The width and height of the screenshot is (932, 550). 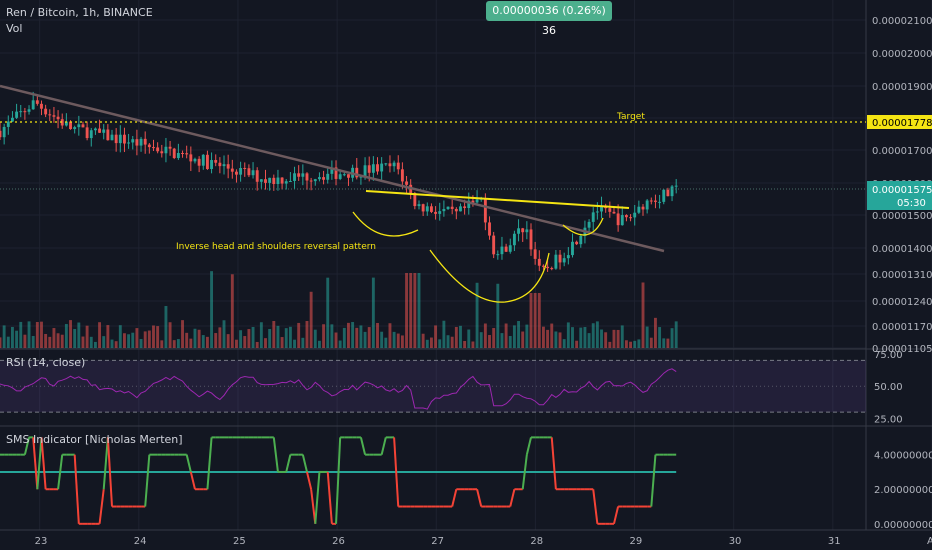 What do you see at coordinates (536, 541) in the screenshot?
I see `time-tick-label: 28` at bounding box center [536, 541].